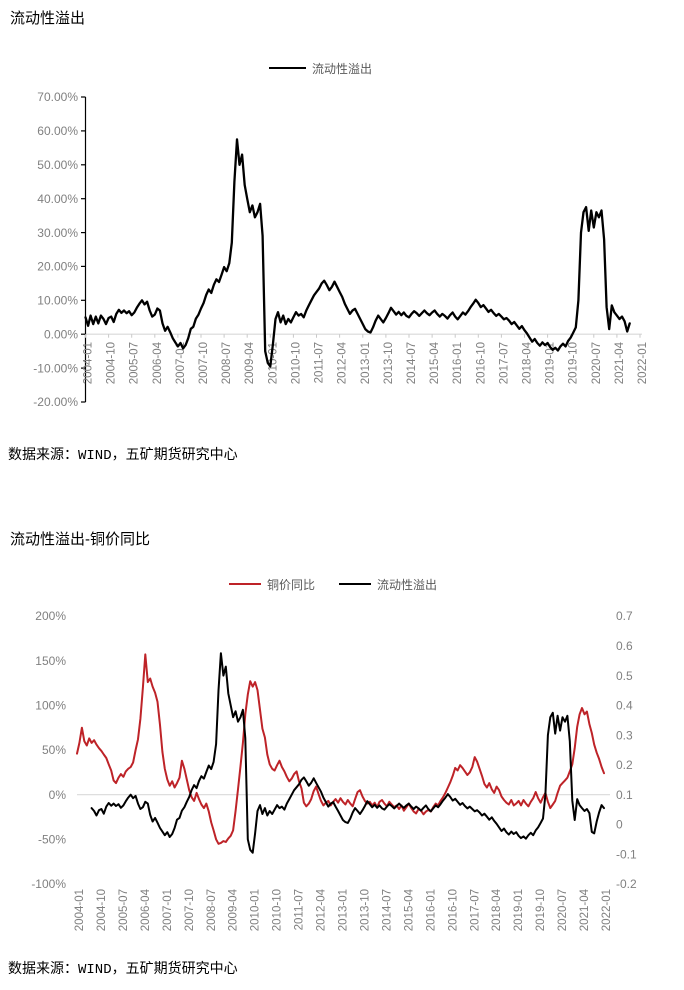  I want to click on y-axis-tick-label: 50.00%, so click(57, 165).